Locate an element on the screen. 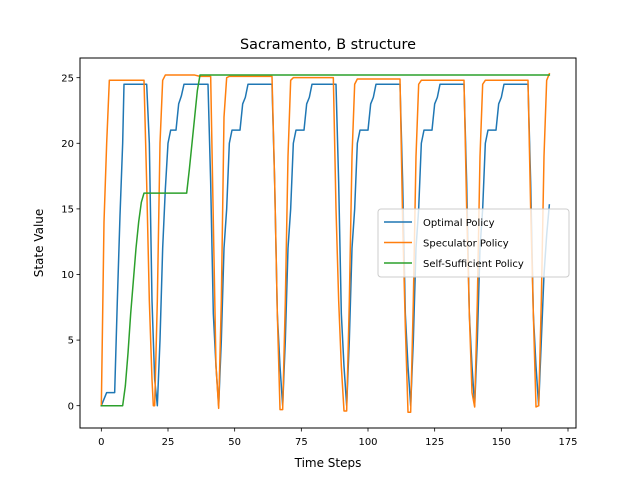  chart-title: Sacramento, B structure is located at coordinates (328, 45).